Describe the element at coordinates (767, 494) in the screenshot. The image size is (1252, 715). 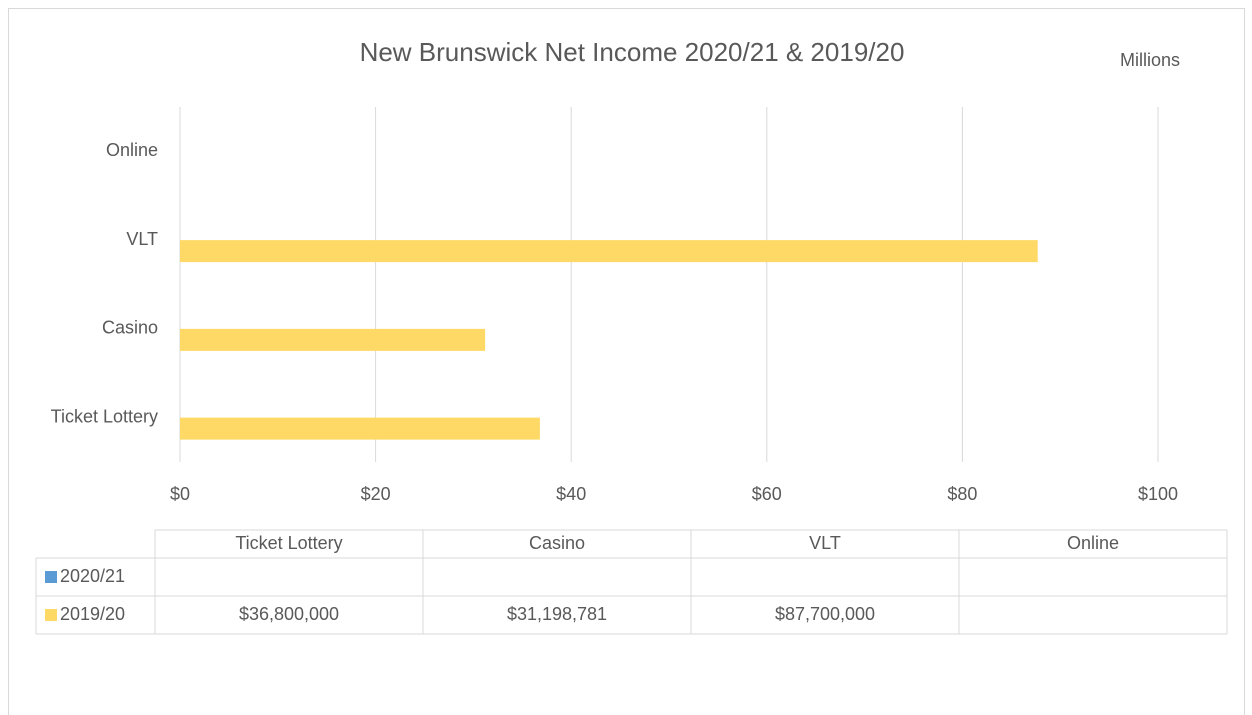
I see `x-tick-label: $60` at that location.